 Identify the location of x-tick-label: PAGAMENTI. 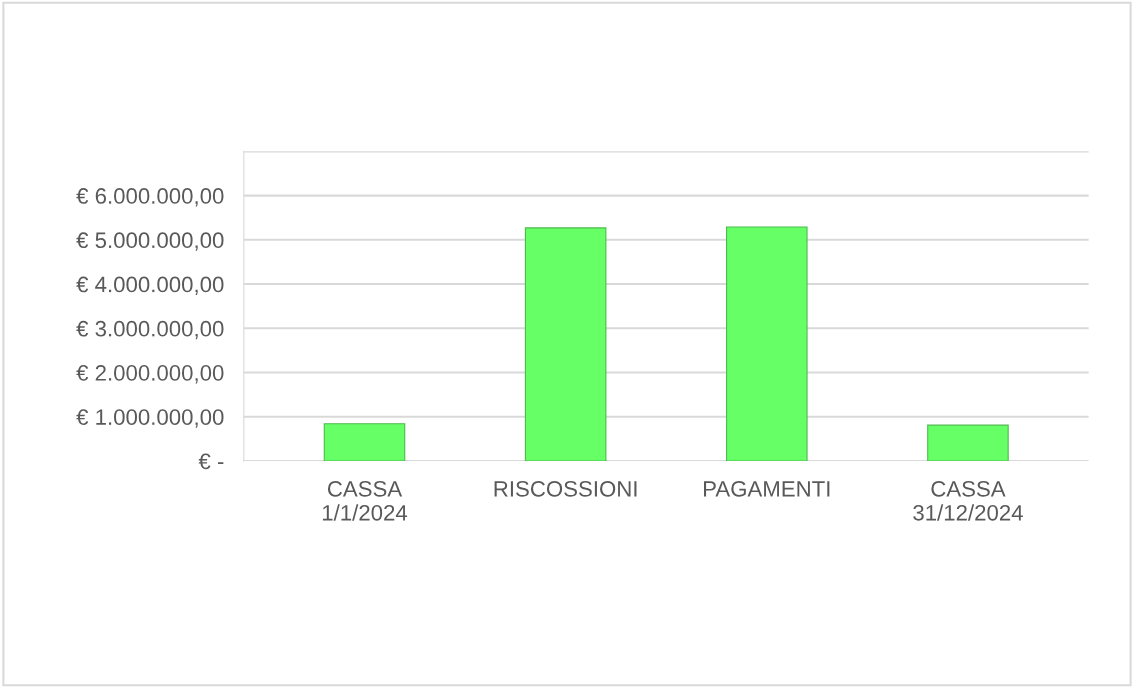
(767, 488).